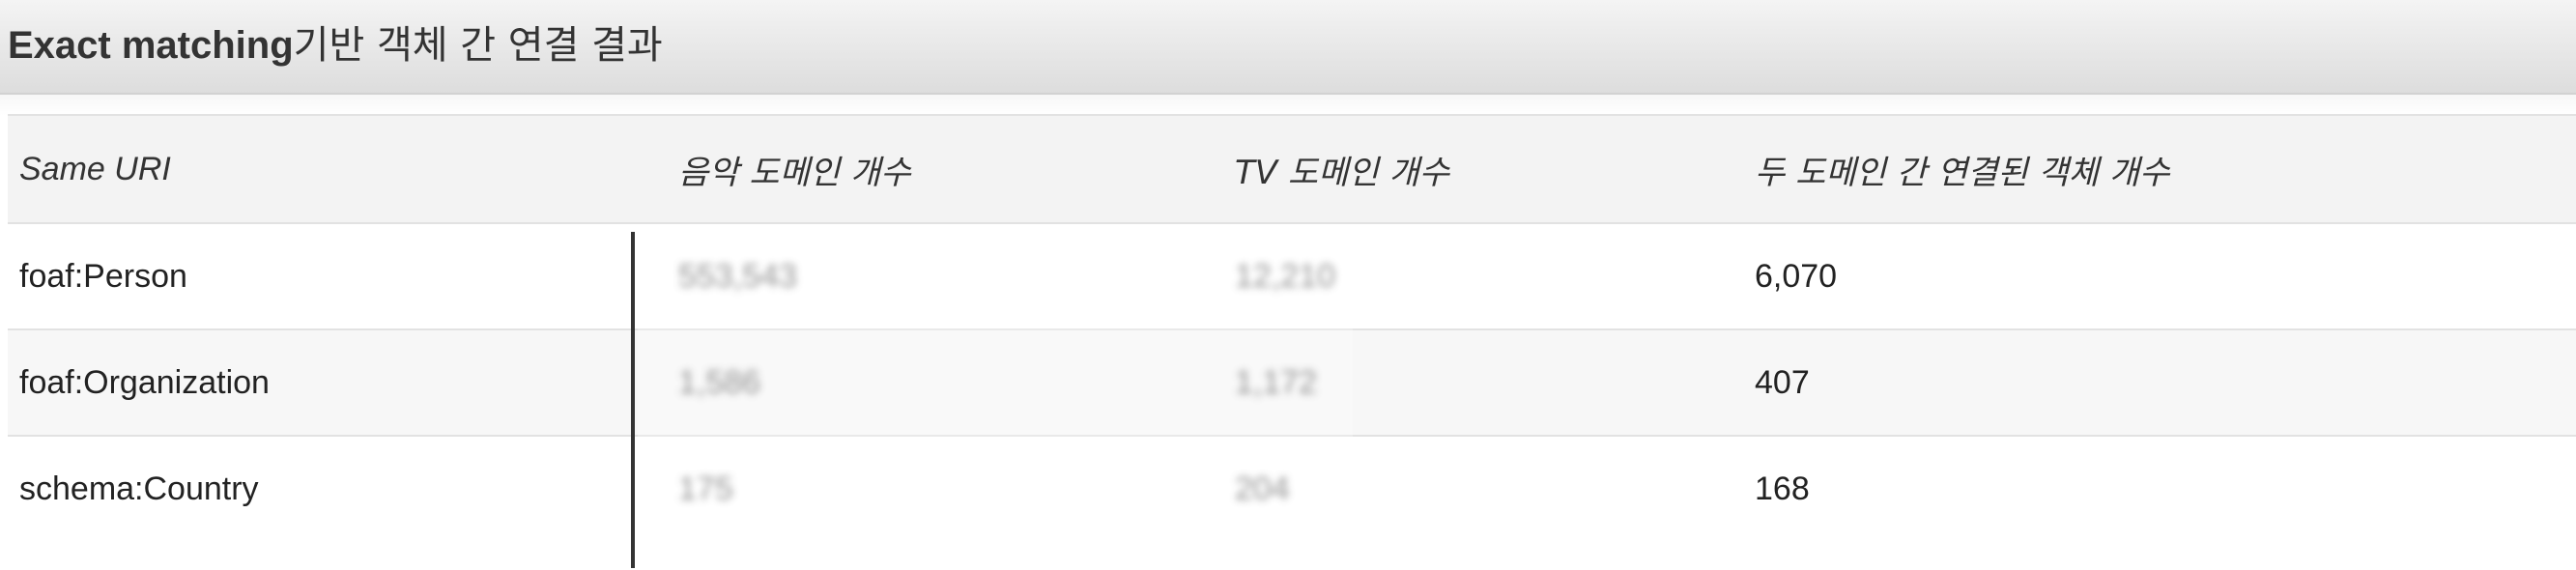 Image resolution: width=2576 pixels, height=570 pixels. Describe the element at coordinates (151, 45) in the screenshot. I see `slide-title-latin: Exact matching` at that location.